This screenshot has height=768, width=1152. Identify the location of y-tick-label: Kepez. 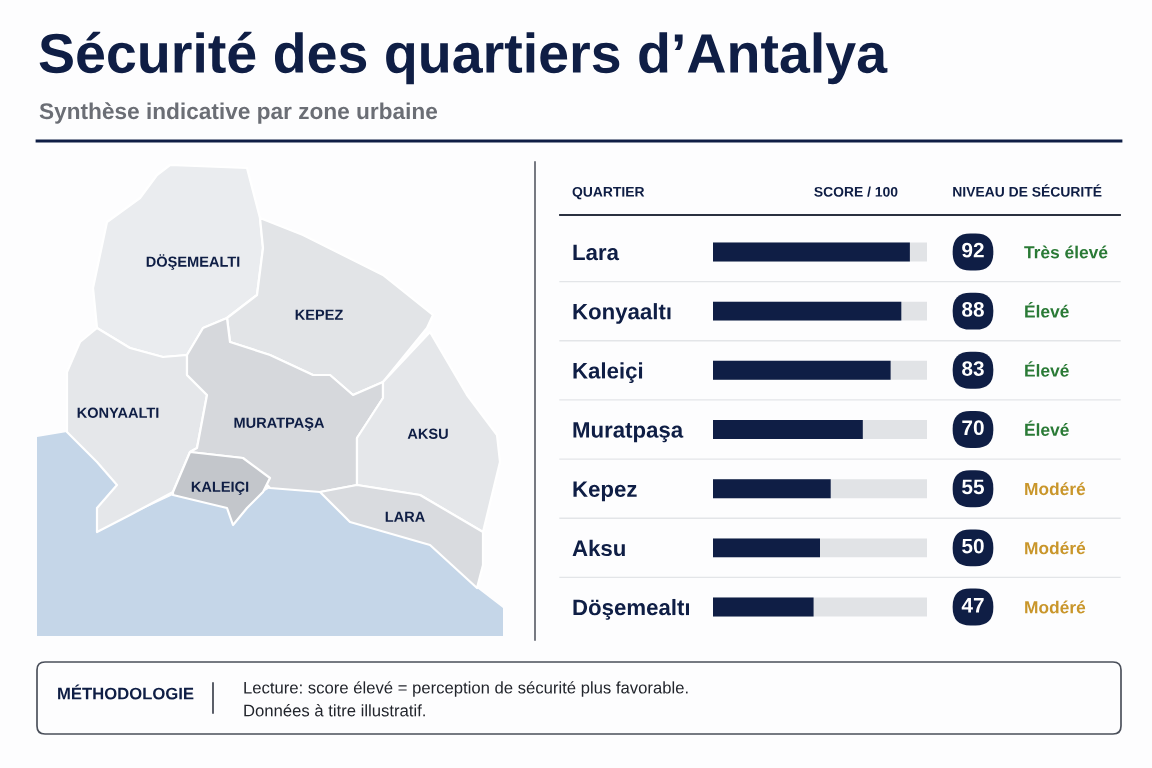
(605, 491).